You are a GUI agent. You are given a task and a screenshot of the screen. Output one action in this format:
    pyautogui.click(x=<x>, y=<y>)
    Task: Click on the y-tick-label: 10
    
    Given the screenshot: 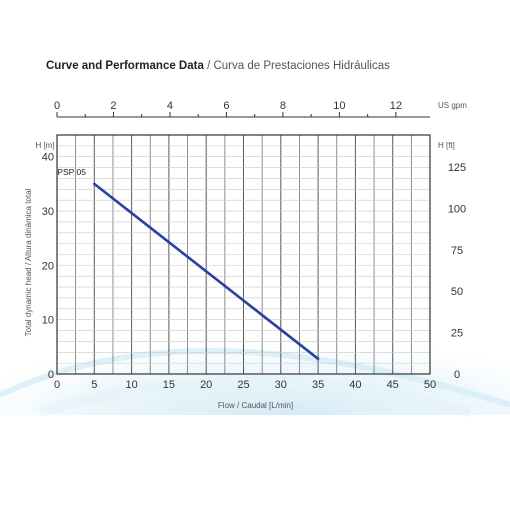 What is the action you would take?
    pyautogui.click(x=48, y=321)
    